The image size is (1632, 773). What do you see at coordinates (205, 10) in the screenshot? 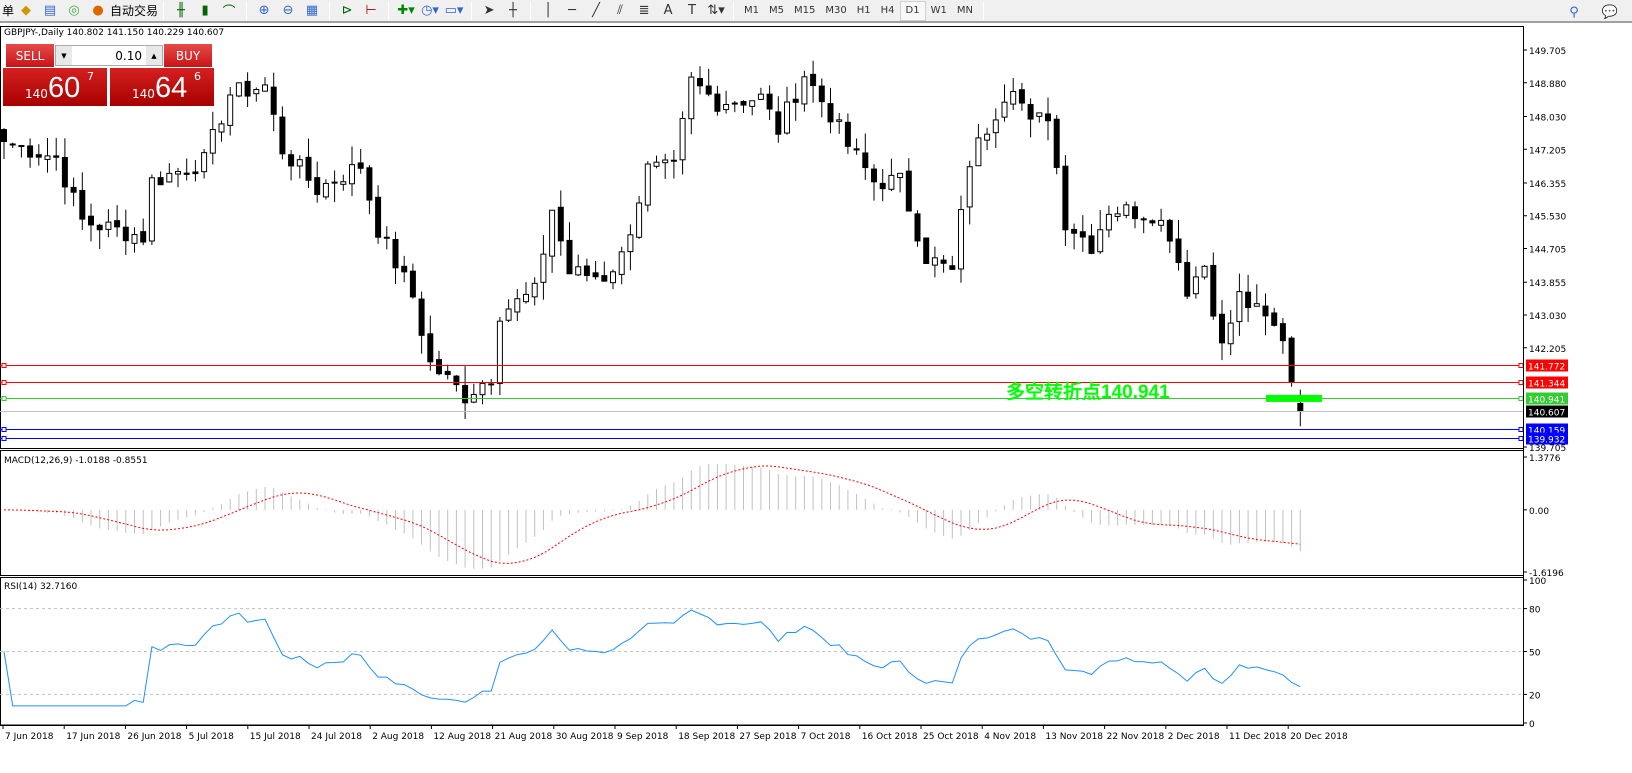
I see `candlestick-icon: ▮` at bounding box center [205, 10].